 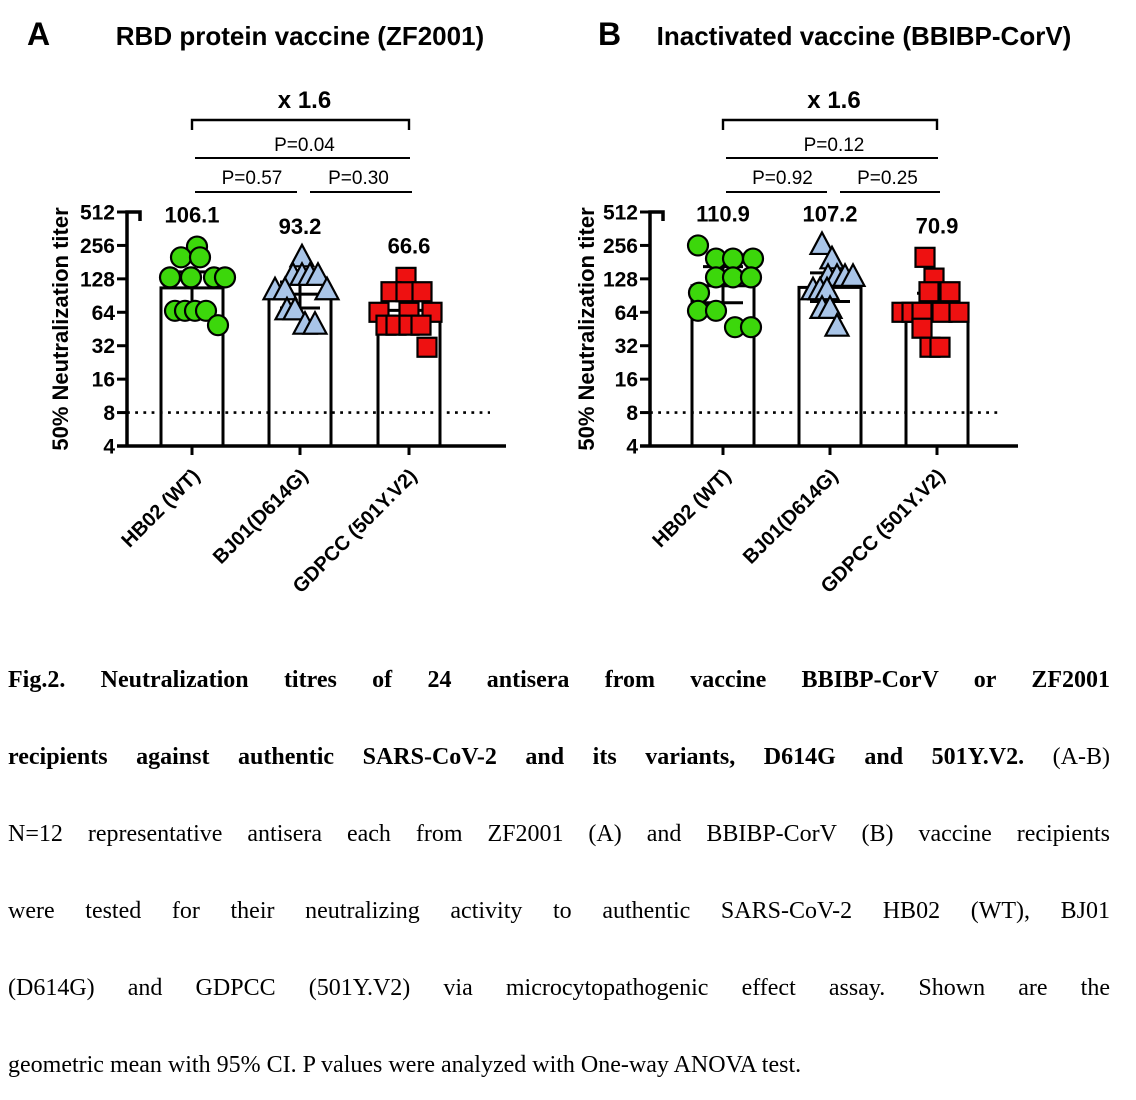 I want to click on group-mean-label: 93.2, so click(x=300, y=226).